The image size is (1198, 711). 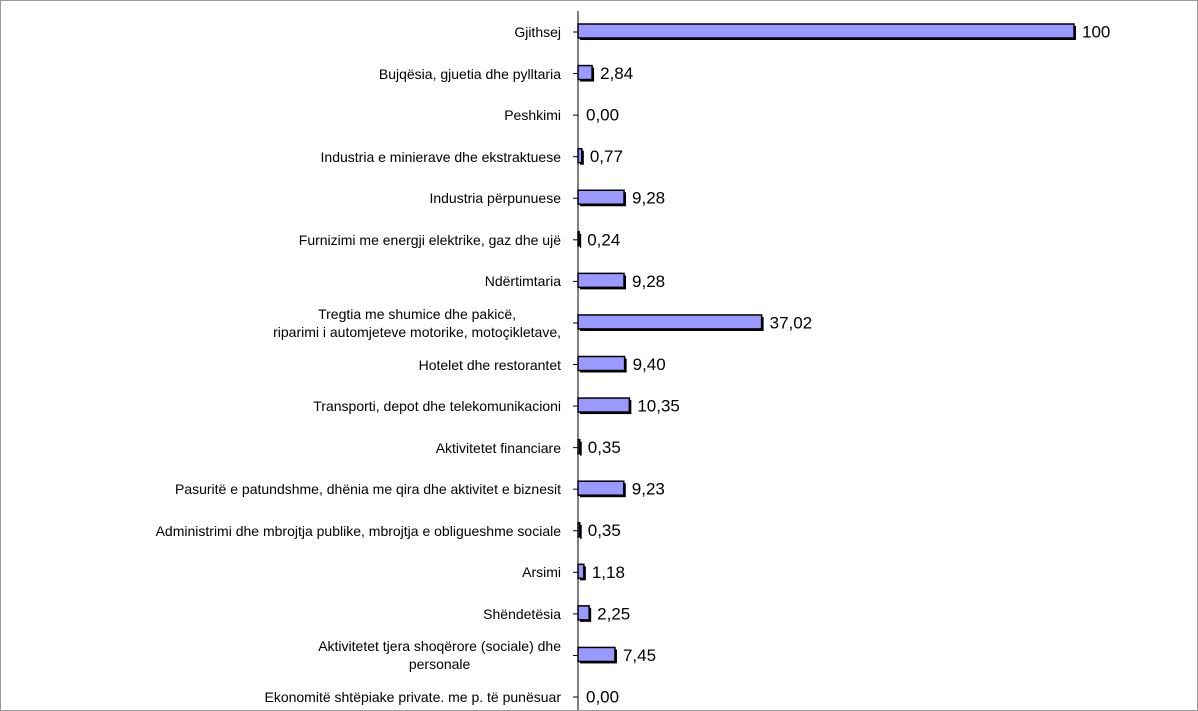 What do you see at coordinates (649, 364) in the screenshot?
I see `value-label: 9,40` at bounding box center [649, 364].